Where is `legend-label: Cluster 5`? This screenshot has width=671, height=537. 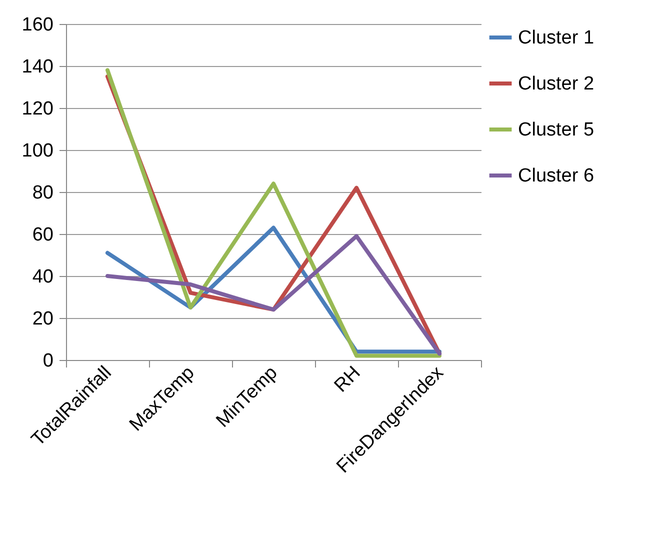
legend-label: Cluster 5 is located at coordinates (556, 130).